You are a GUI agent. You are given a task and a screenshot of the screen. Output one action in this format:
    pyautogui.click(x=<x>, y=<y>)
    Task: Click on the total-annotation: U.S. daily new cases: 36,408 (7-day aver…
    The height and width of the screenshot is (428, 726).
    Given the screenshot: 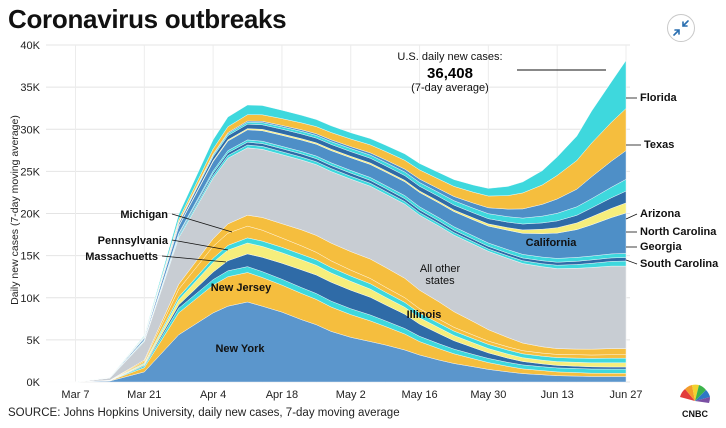 What is the action you would take?
    pyautogui.click(x=501, y=72)
    